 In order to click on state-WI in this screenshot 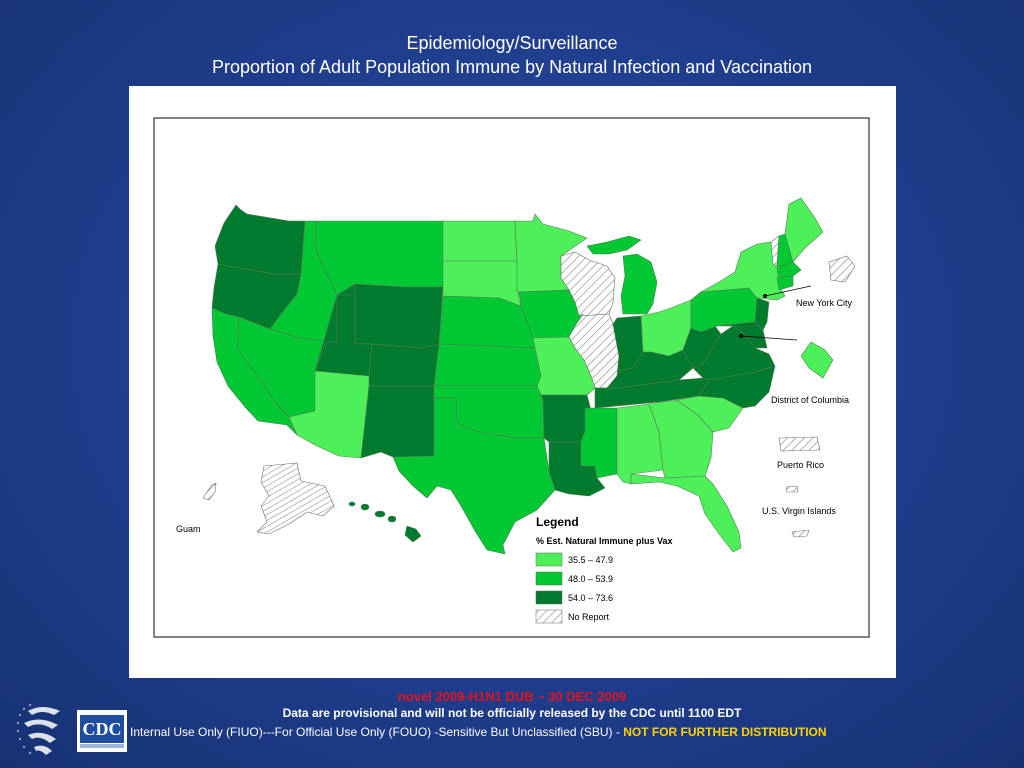, I will do `click(588, 284)`.